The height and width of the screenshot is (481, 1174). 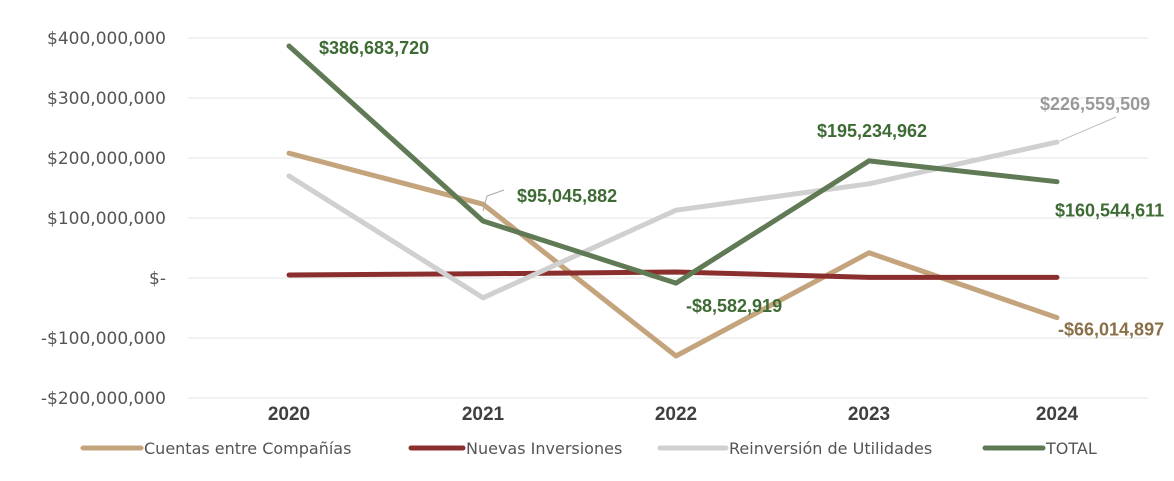 I want to click on y-tick-label: -$100,000,000, so click(x=103, y=339).